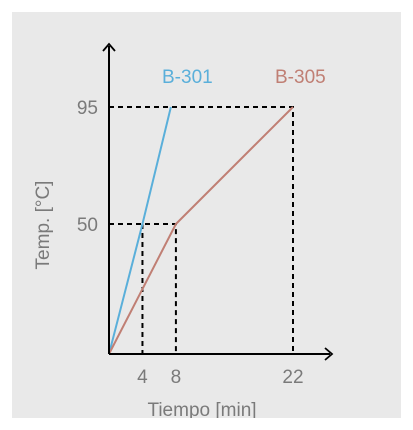 This screenshot has width=413, height=430. What do you see at coordinates (220, 377) in the screenshot?
I see `x-tick-labels: 4 8 22` at bounding box center [220, 377].